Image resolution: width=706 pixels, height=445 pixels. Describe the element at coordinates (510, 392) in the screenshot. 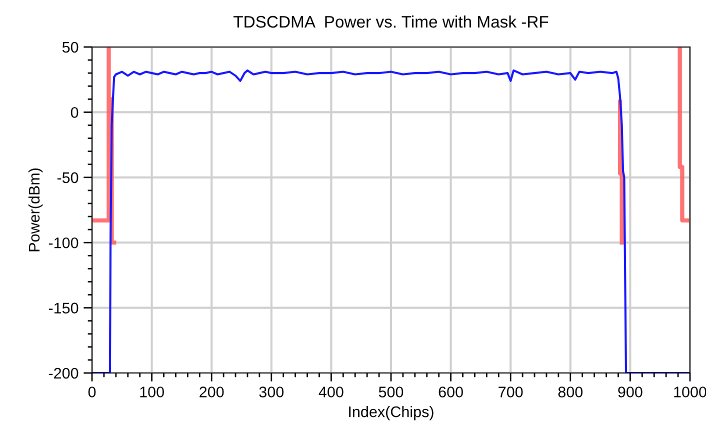

I see `x-tick-label: 700` at that location.